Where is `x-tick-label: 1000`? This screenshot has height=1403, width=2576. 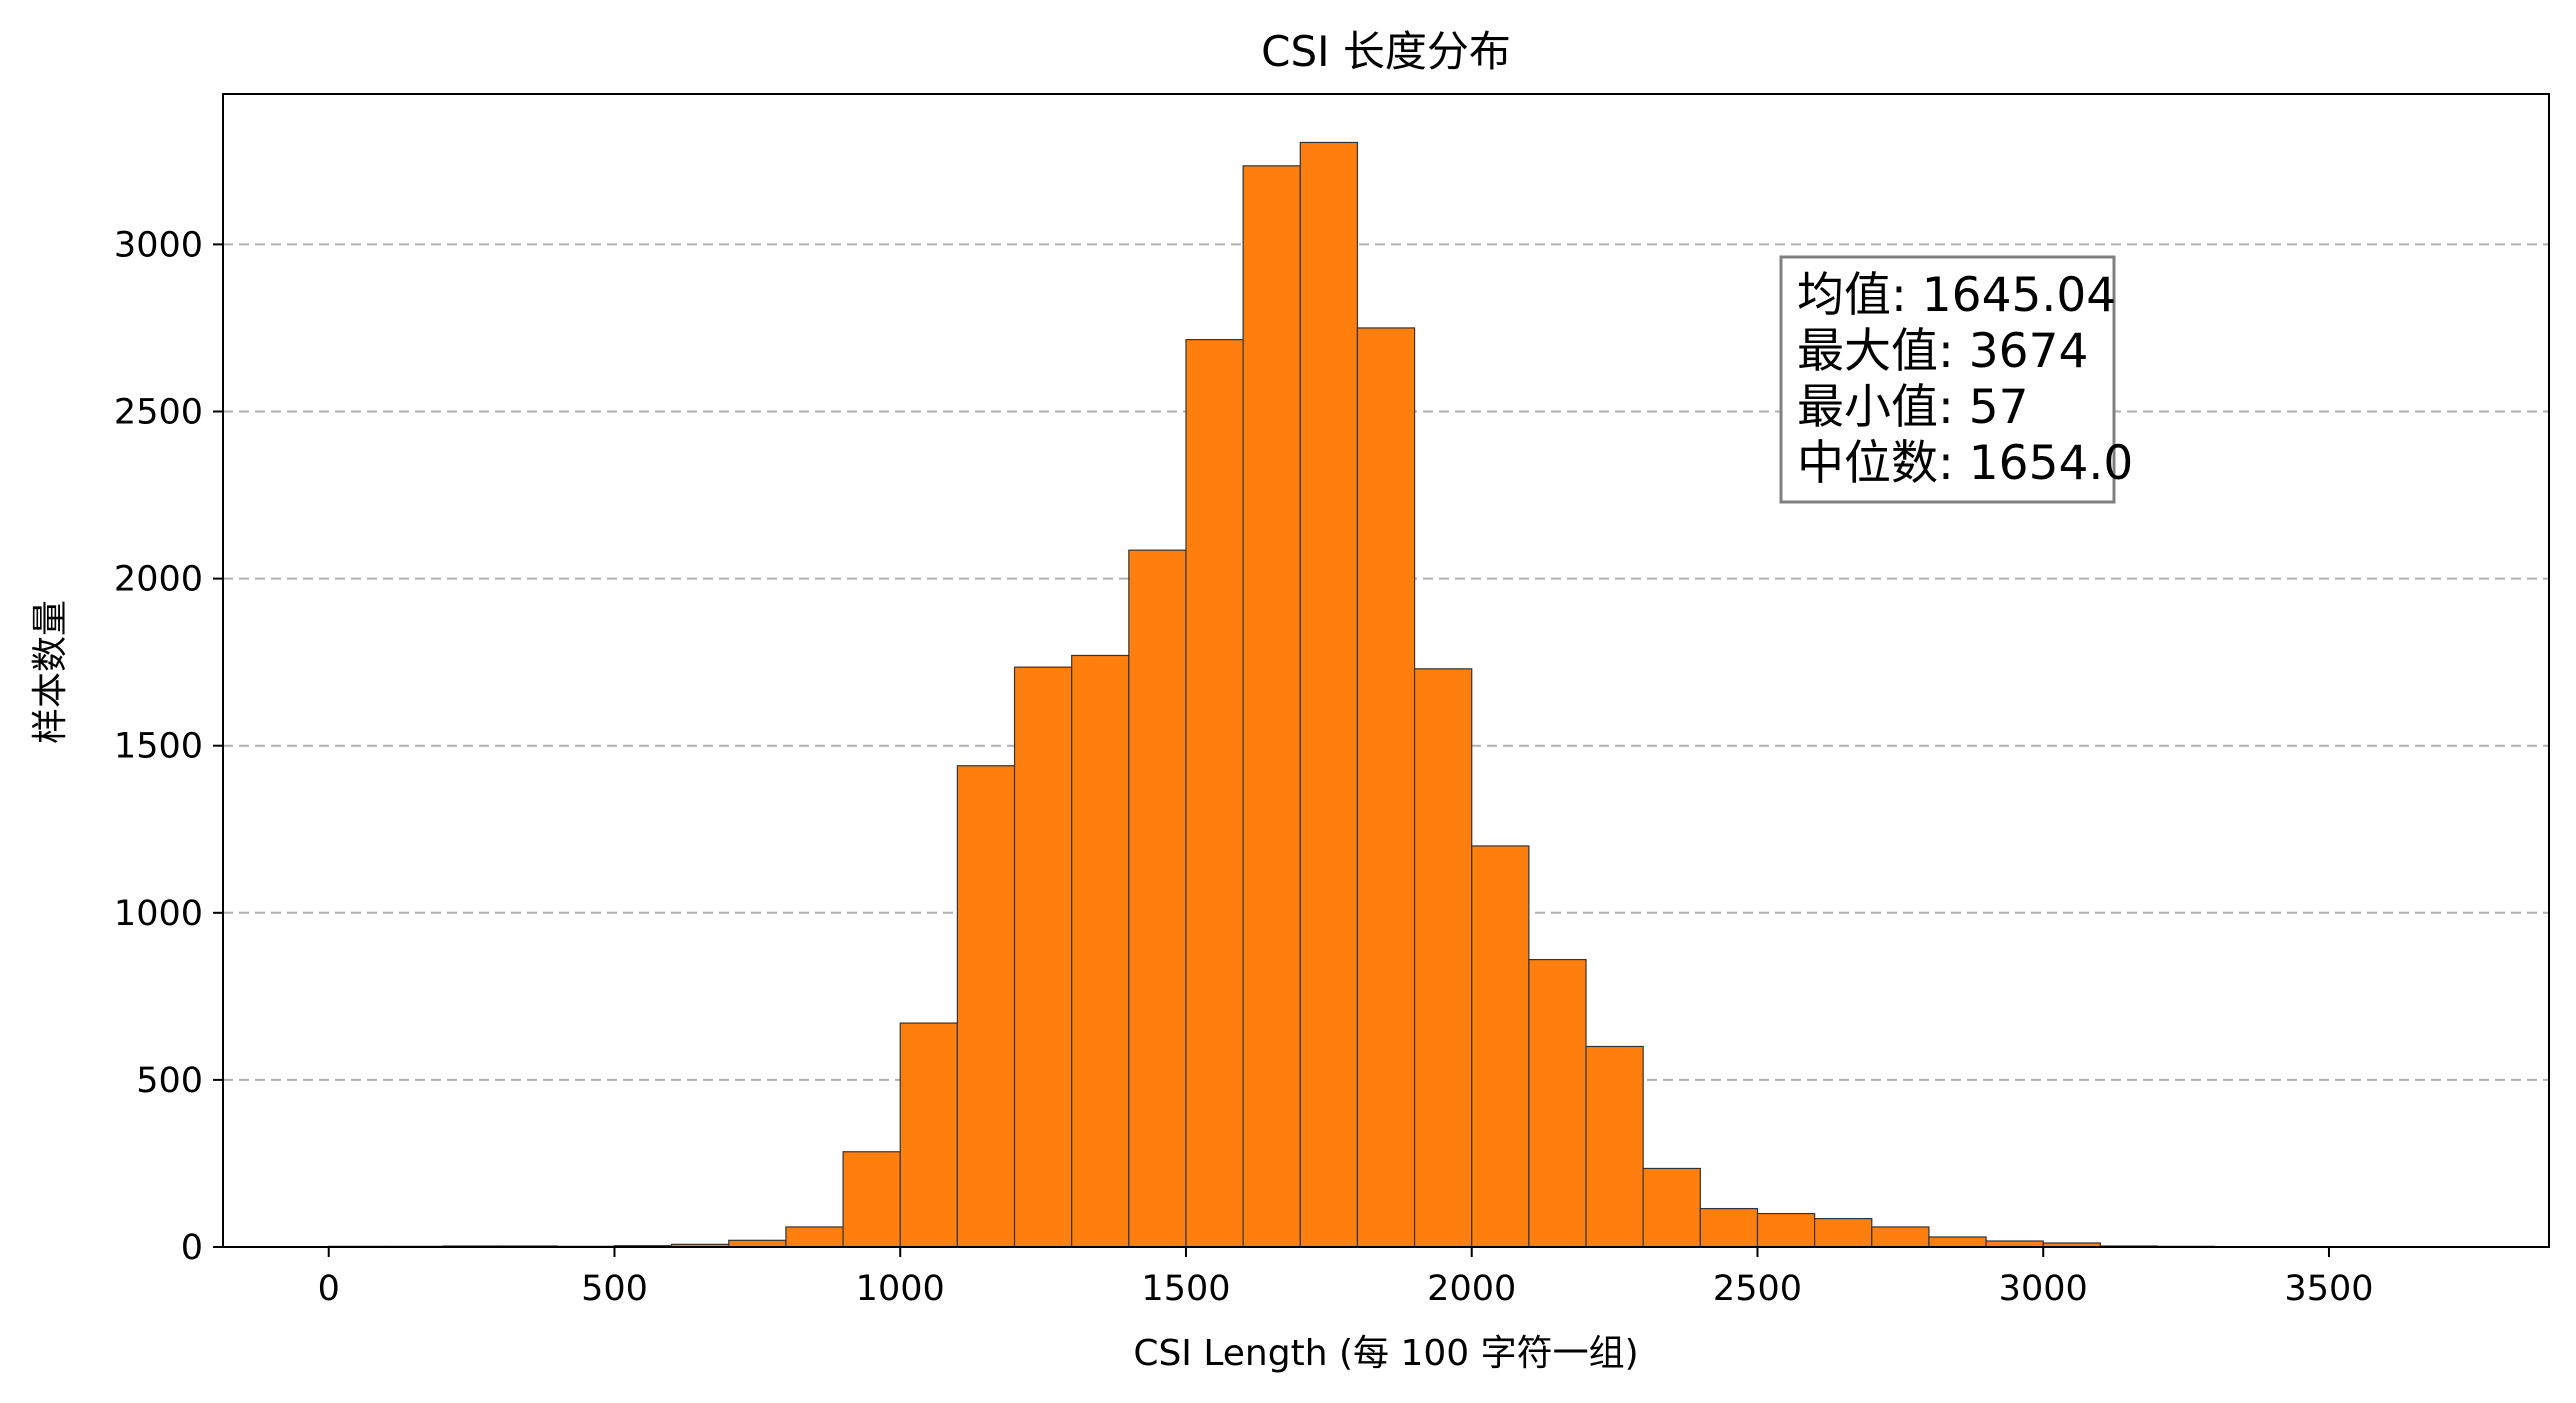
x-tick-label: 1000 is located at coordinates (900, 1289).